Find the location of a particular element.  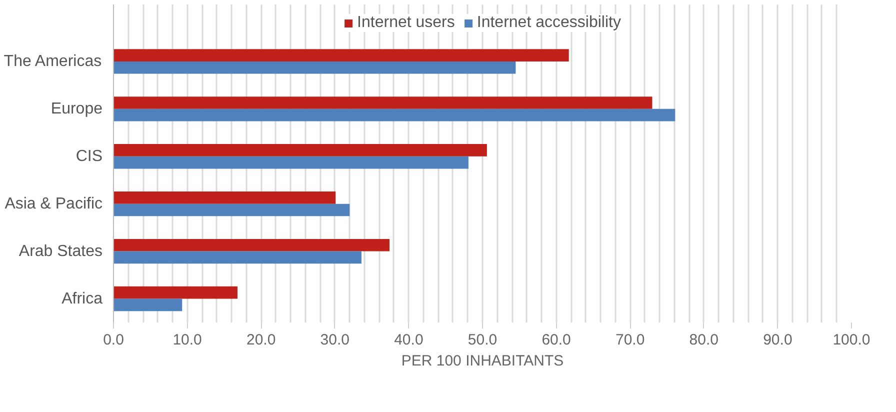

y-tick-label: Africa is located at coordinates (82, 299).